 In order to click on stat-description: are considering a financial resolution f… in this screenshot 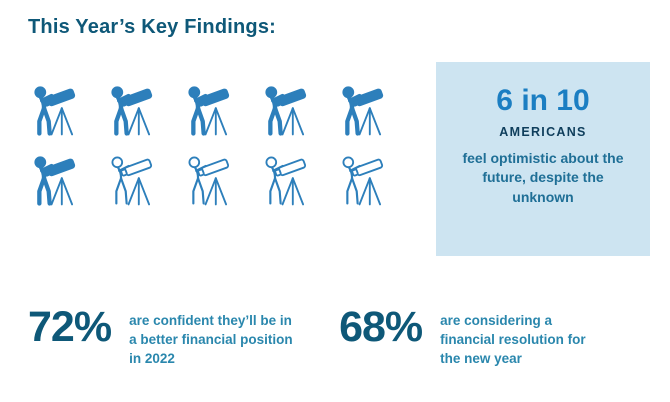, I will do `click(513, 340)`.